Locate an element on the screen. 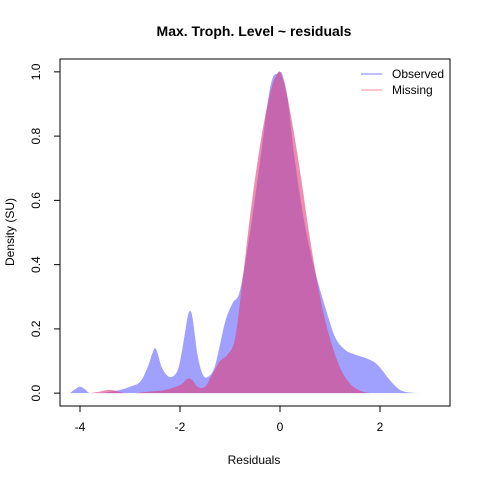  y-tick-label: 0.6 is located at coordinates (36, 200).